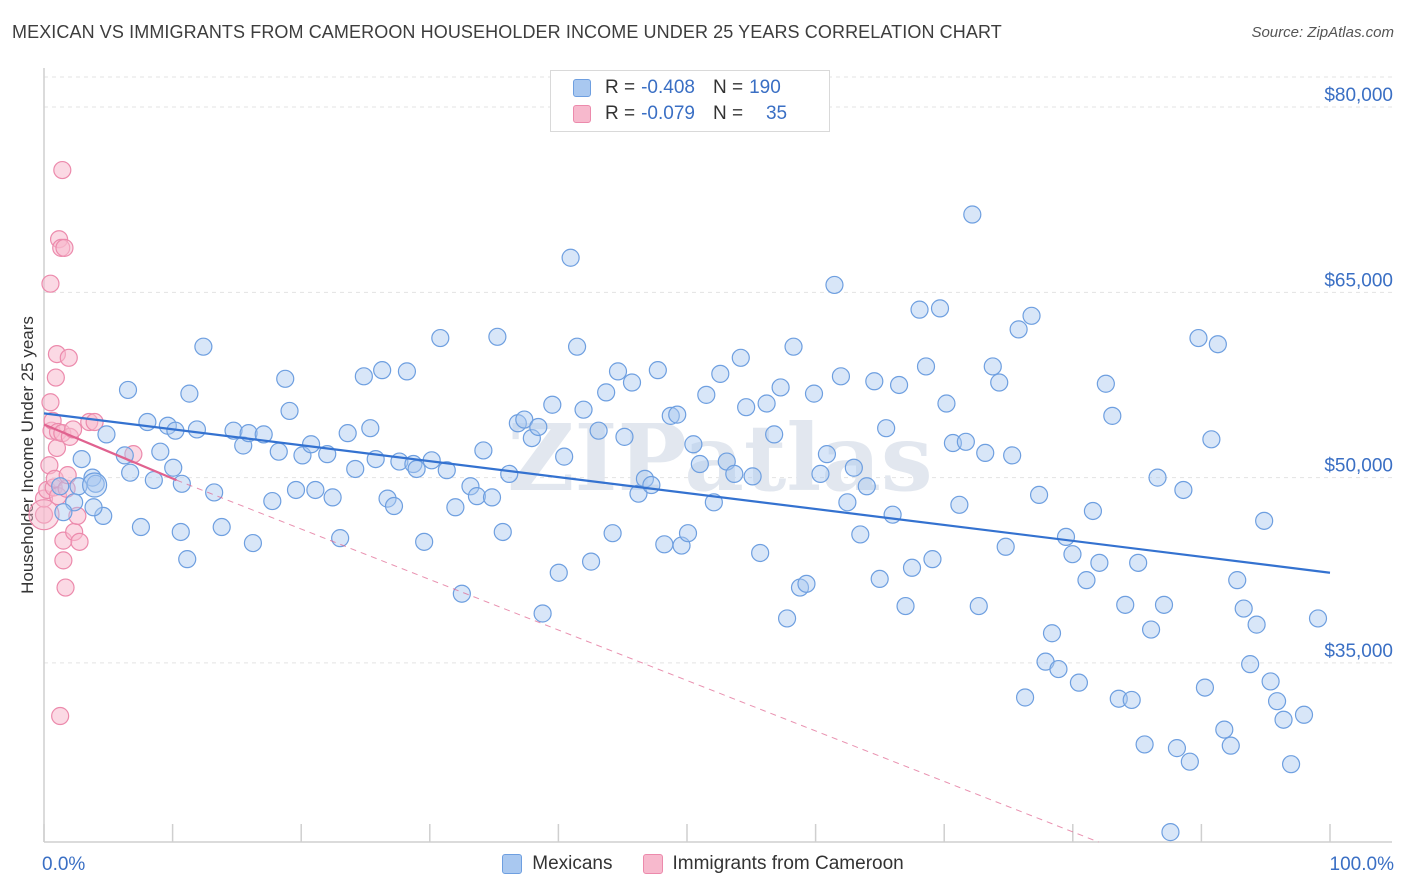  I want to click on y-tick-label: $50,000, so click(1358, 466).